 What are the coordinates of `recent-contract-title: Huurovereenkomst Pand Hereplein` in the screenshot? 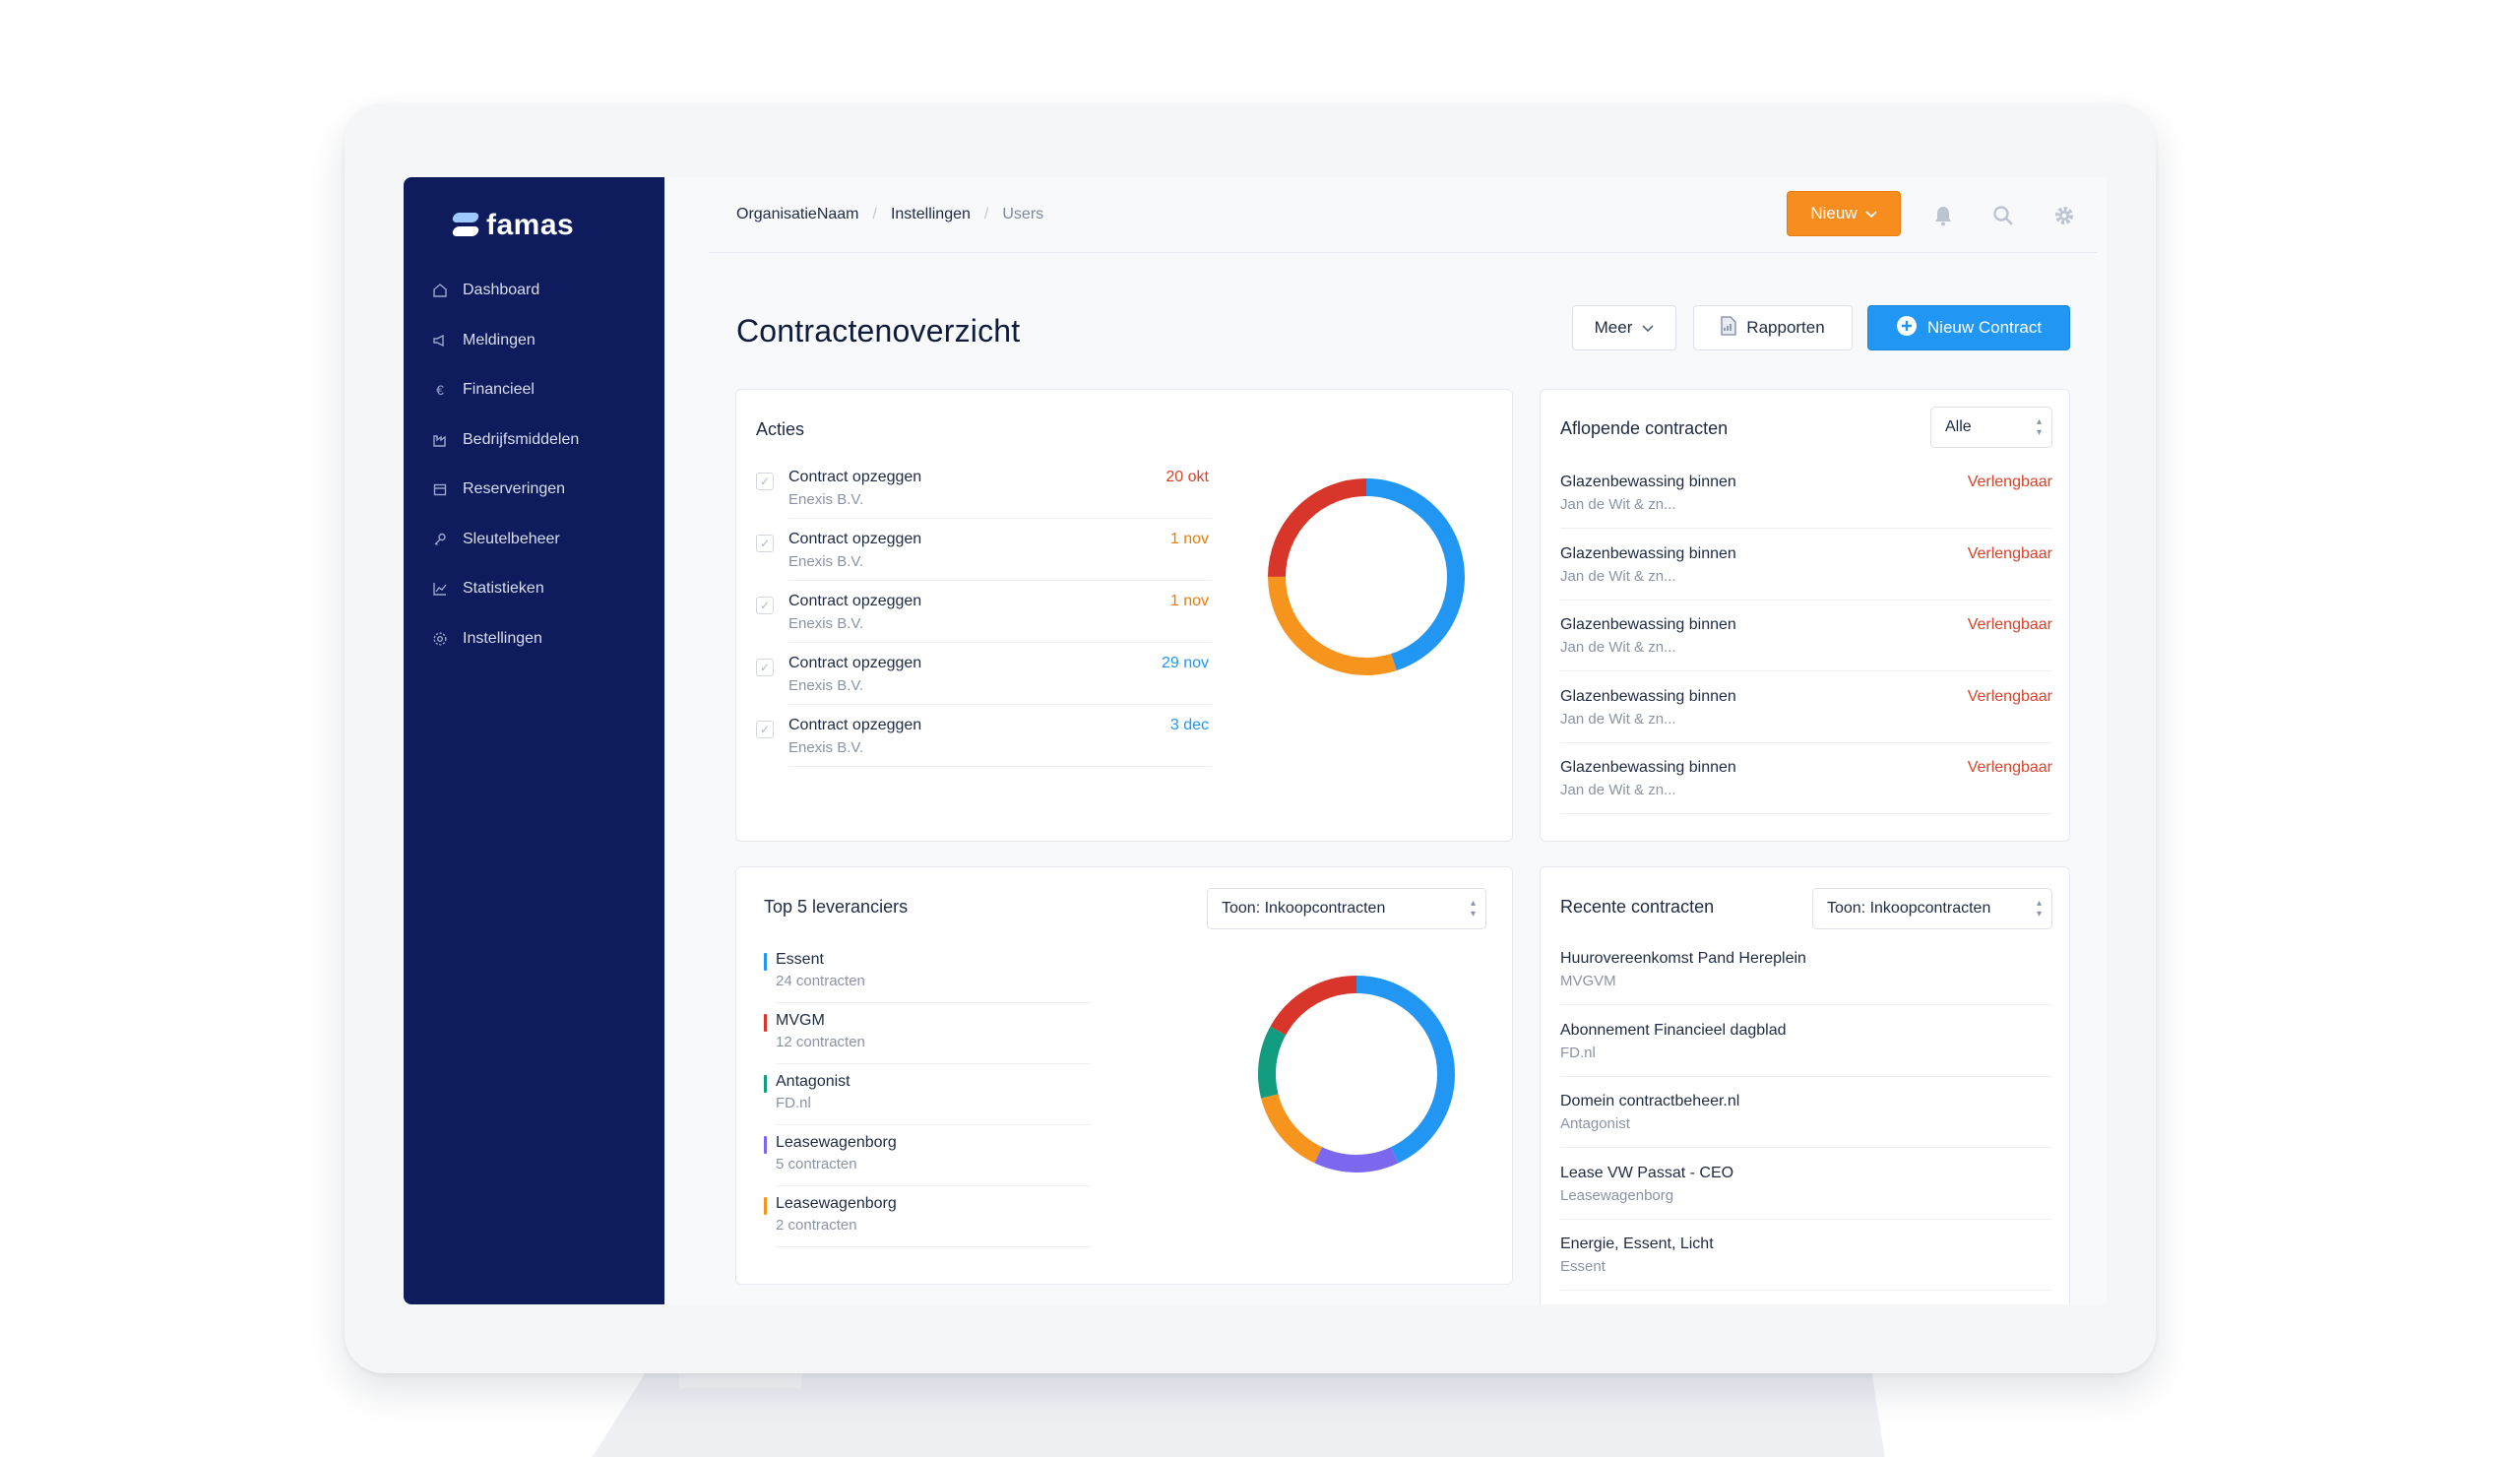 It's located at (1683, 958).